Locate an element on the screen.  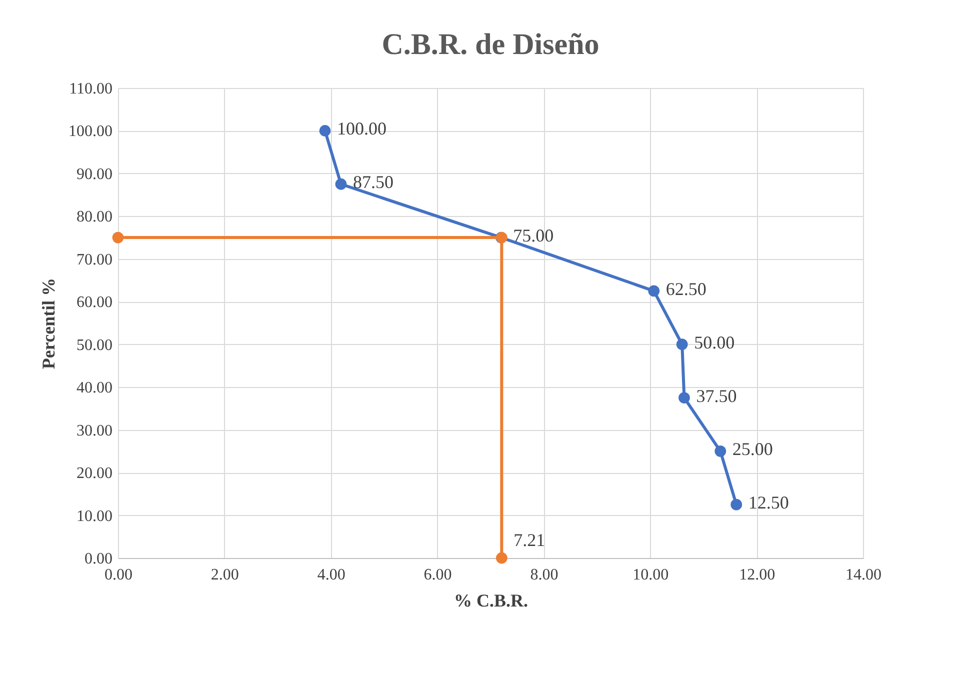
y-tick-label: 80.00 is located at coordinates (94, 217).